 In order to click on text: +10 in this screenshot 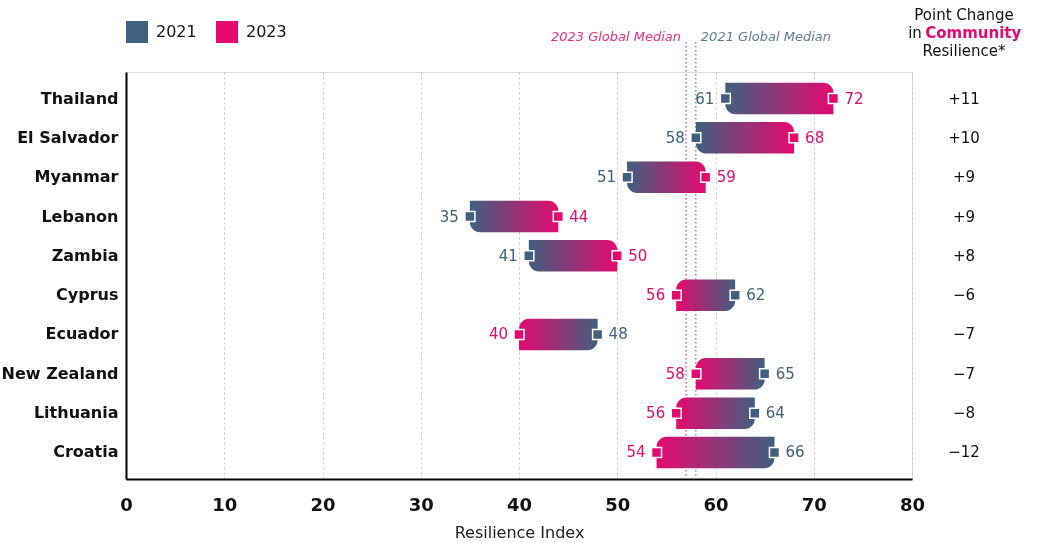, I will do `click(964, 137)`.